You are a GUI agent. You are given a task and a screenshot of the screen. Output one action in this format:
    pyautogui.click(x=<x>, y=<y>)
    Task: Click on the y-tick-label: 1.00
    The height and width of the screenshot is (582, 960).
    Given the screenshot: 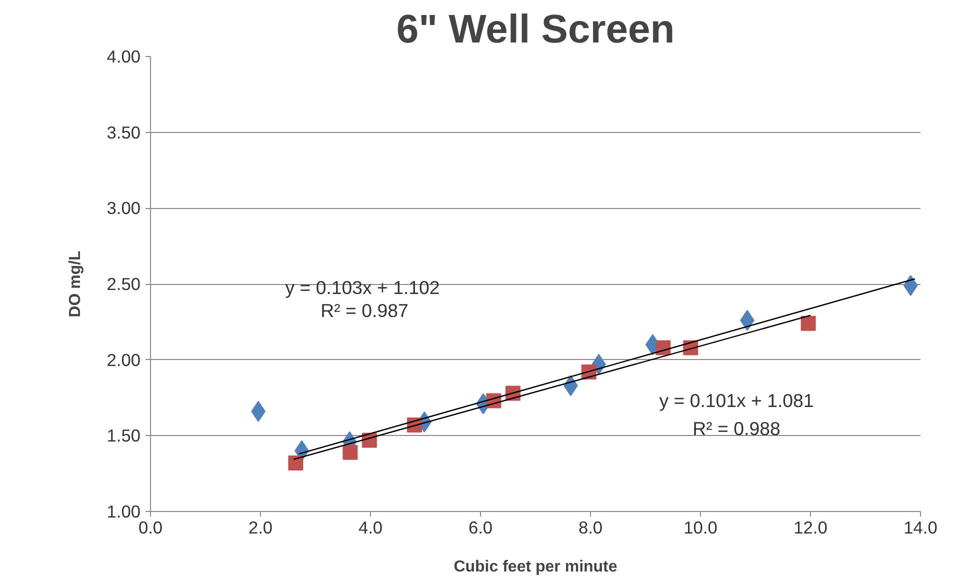 What is the action you would take?
    pyautogui.click(x=123, y=512)
    